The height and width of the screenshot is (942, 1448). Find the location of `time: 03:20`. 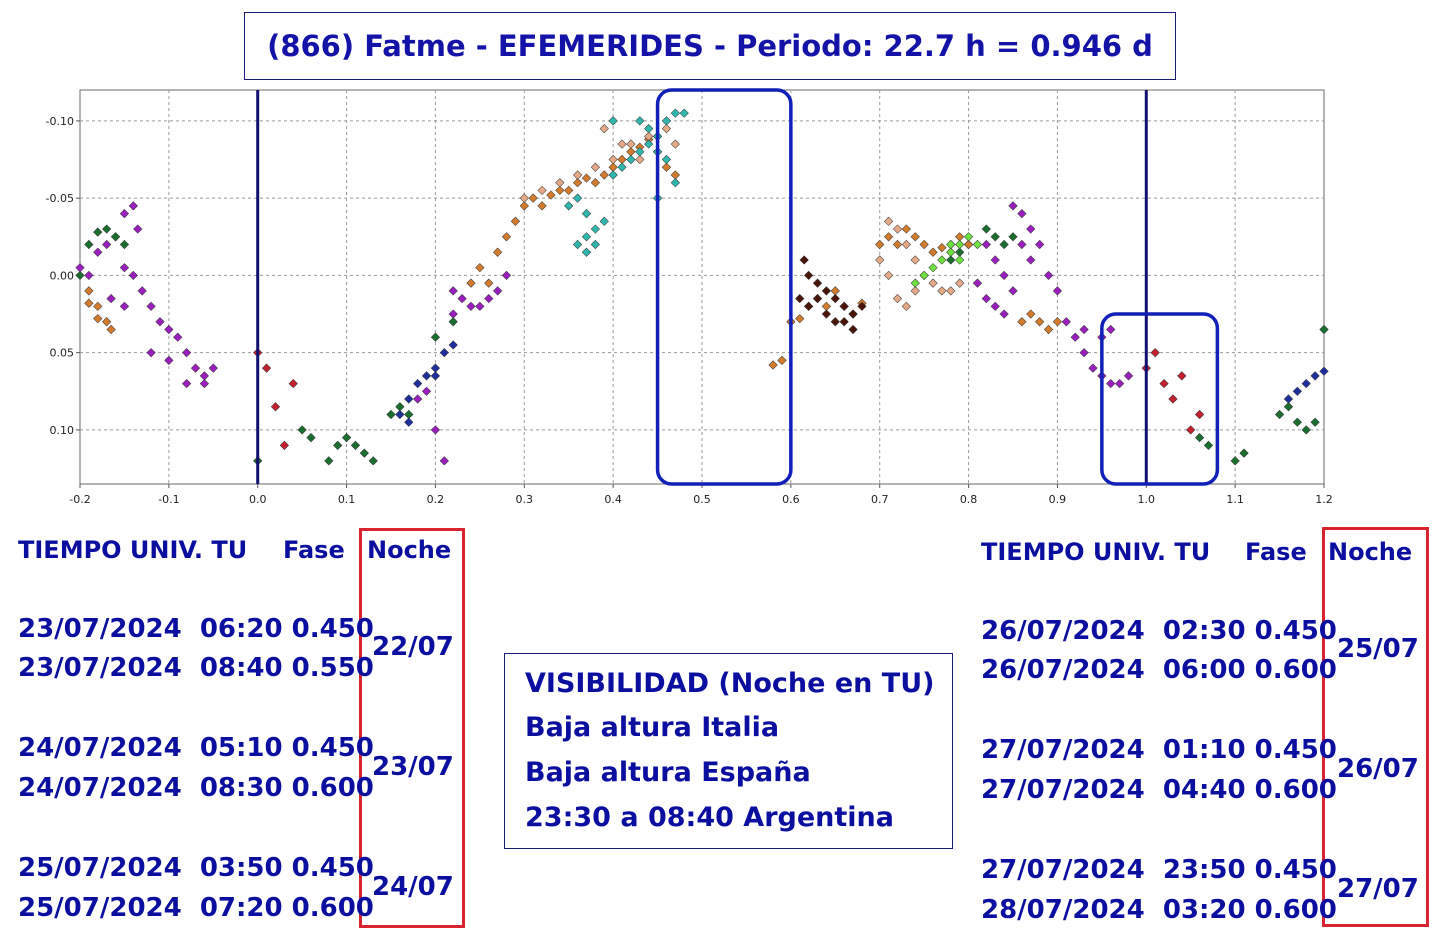

time: 03:20 is located at coordinates (1204, 910).